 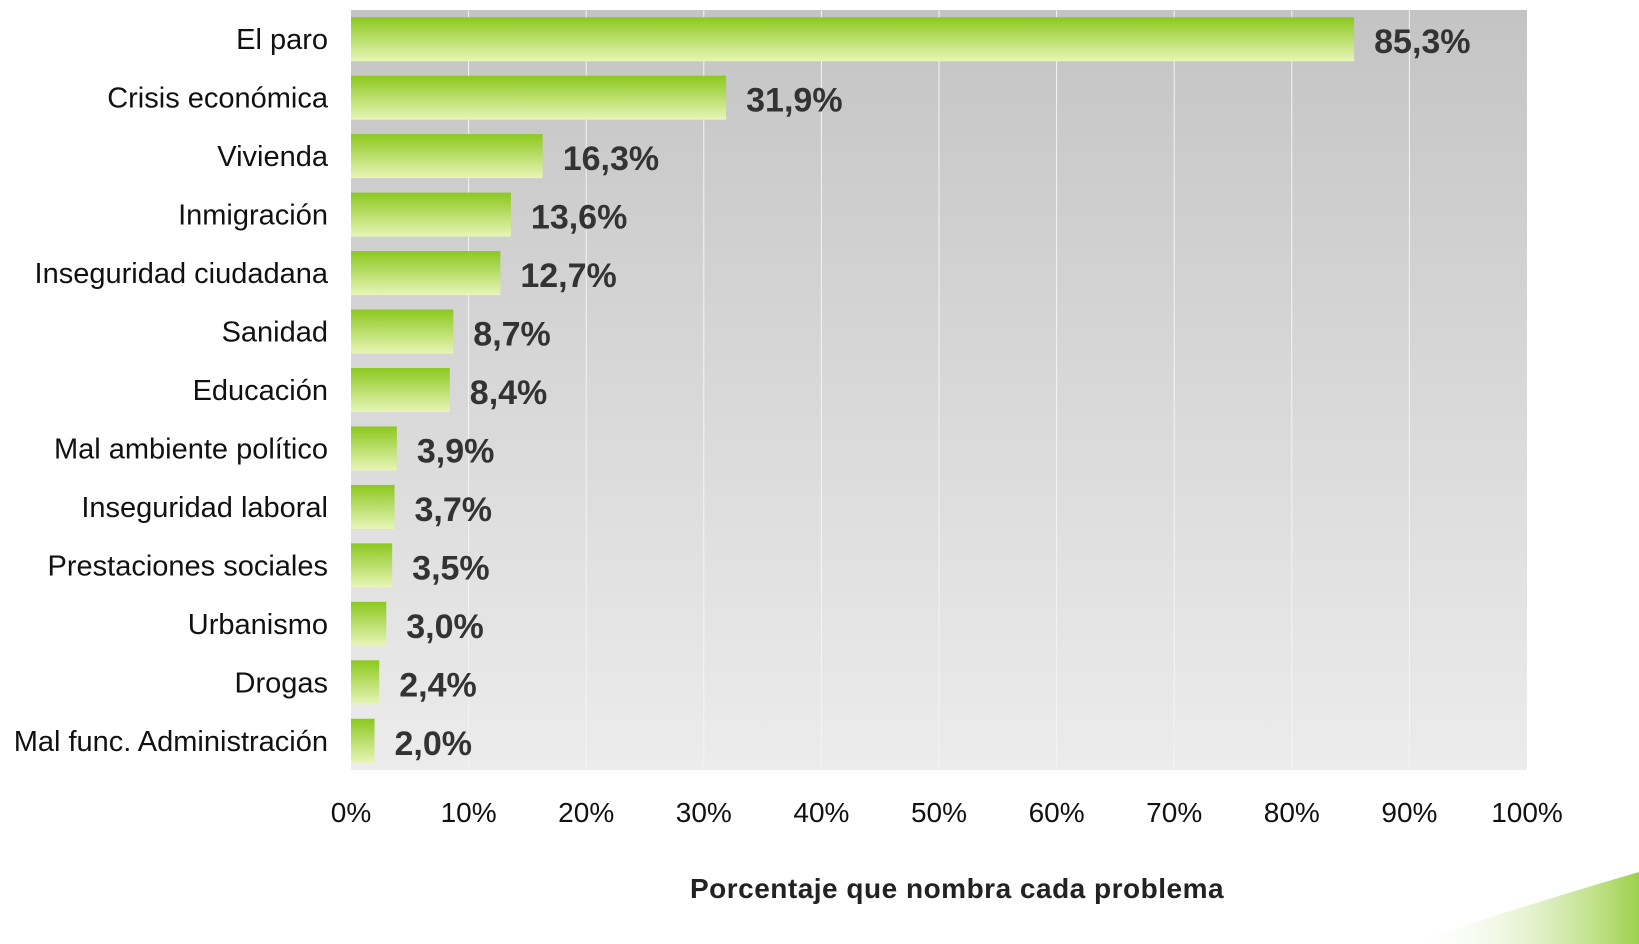 What do you see at coordinates (451, 568) in the screenshot?
I see `data-label: 3,5%` at bounding box center [451, 568].